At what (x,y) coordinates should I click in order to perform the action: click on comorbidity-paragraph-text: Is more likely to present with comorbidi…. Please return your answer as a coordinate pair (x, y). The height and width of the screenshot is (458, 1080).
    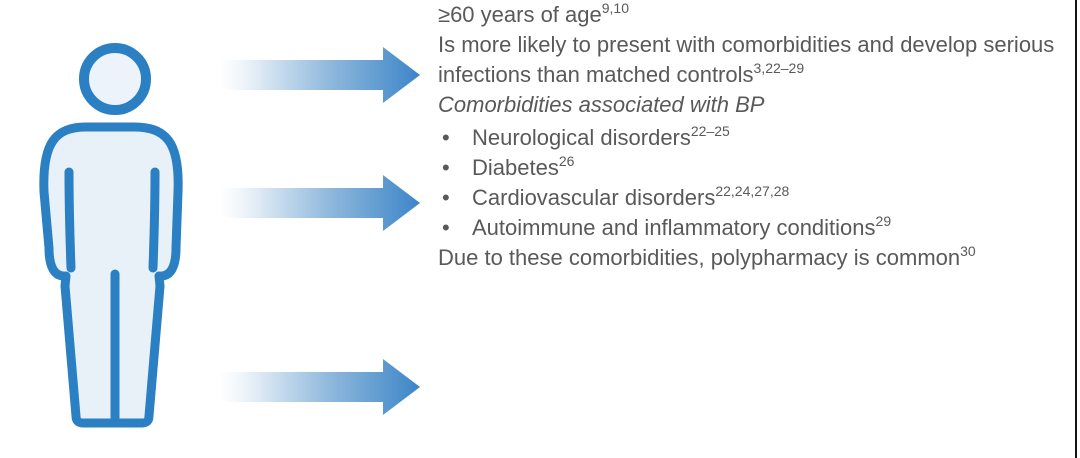
    Looking at the image, I should click on (746, 59).